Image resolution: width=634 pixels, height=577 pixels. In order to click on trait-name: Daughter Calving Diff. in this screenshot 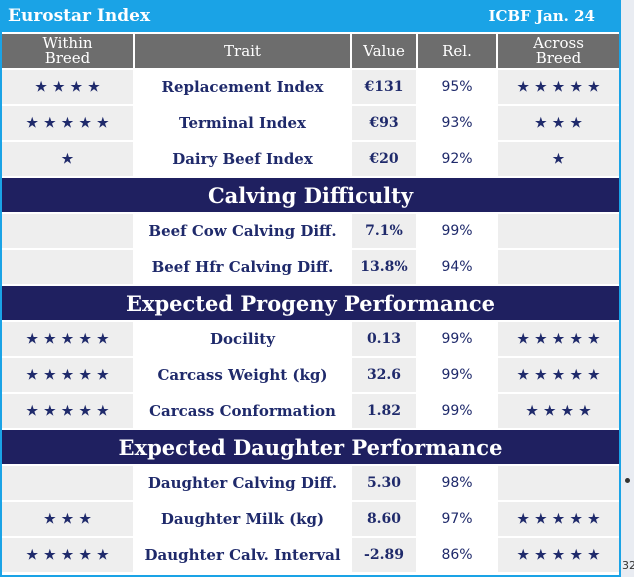, I will do `click(242, 483)`.